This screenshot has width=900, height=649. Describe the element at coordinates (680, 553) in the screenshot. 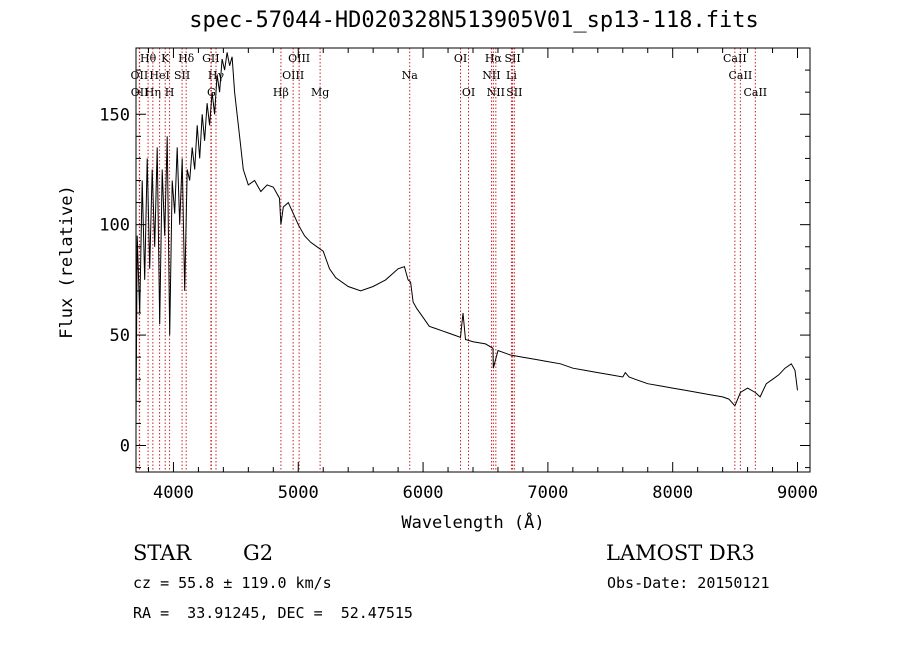

I see `survey-label: LAMOST DR3` at that location.